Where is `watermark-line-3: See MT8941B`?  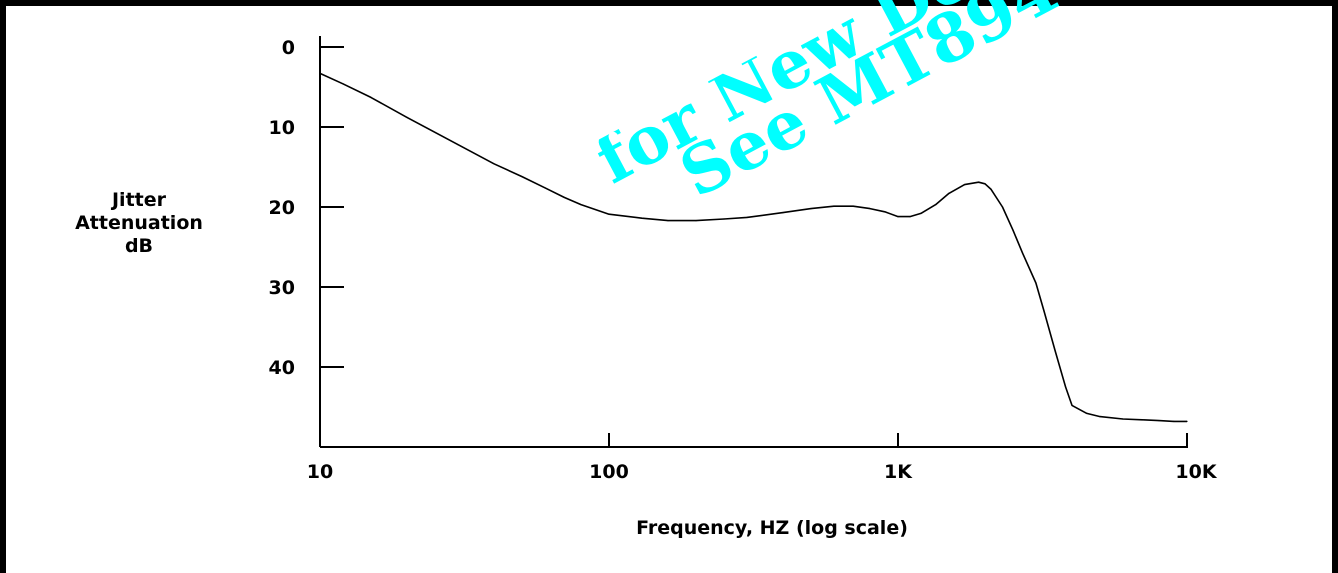
watermark-line-3: See MT8941B is located at coordinates (913, 106).